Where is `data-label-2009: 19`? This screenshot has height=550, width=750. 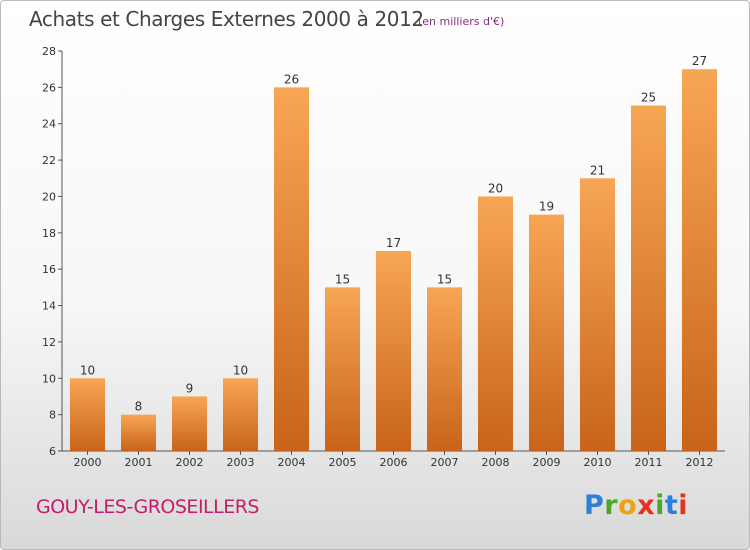 data-label-2009: 19 is located at coordinates (546, 207).